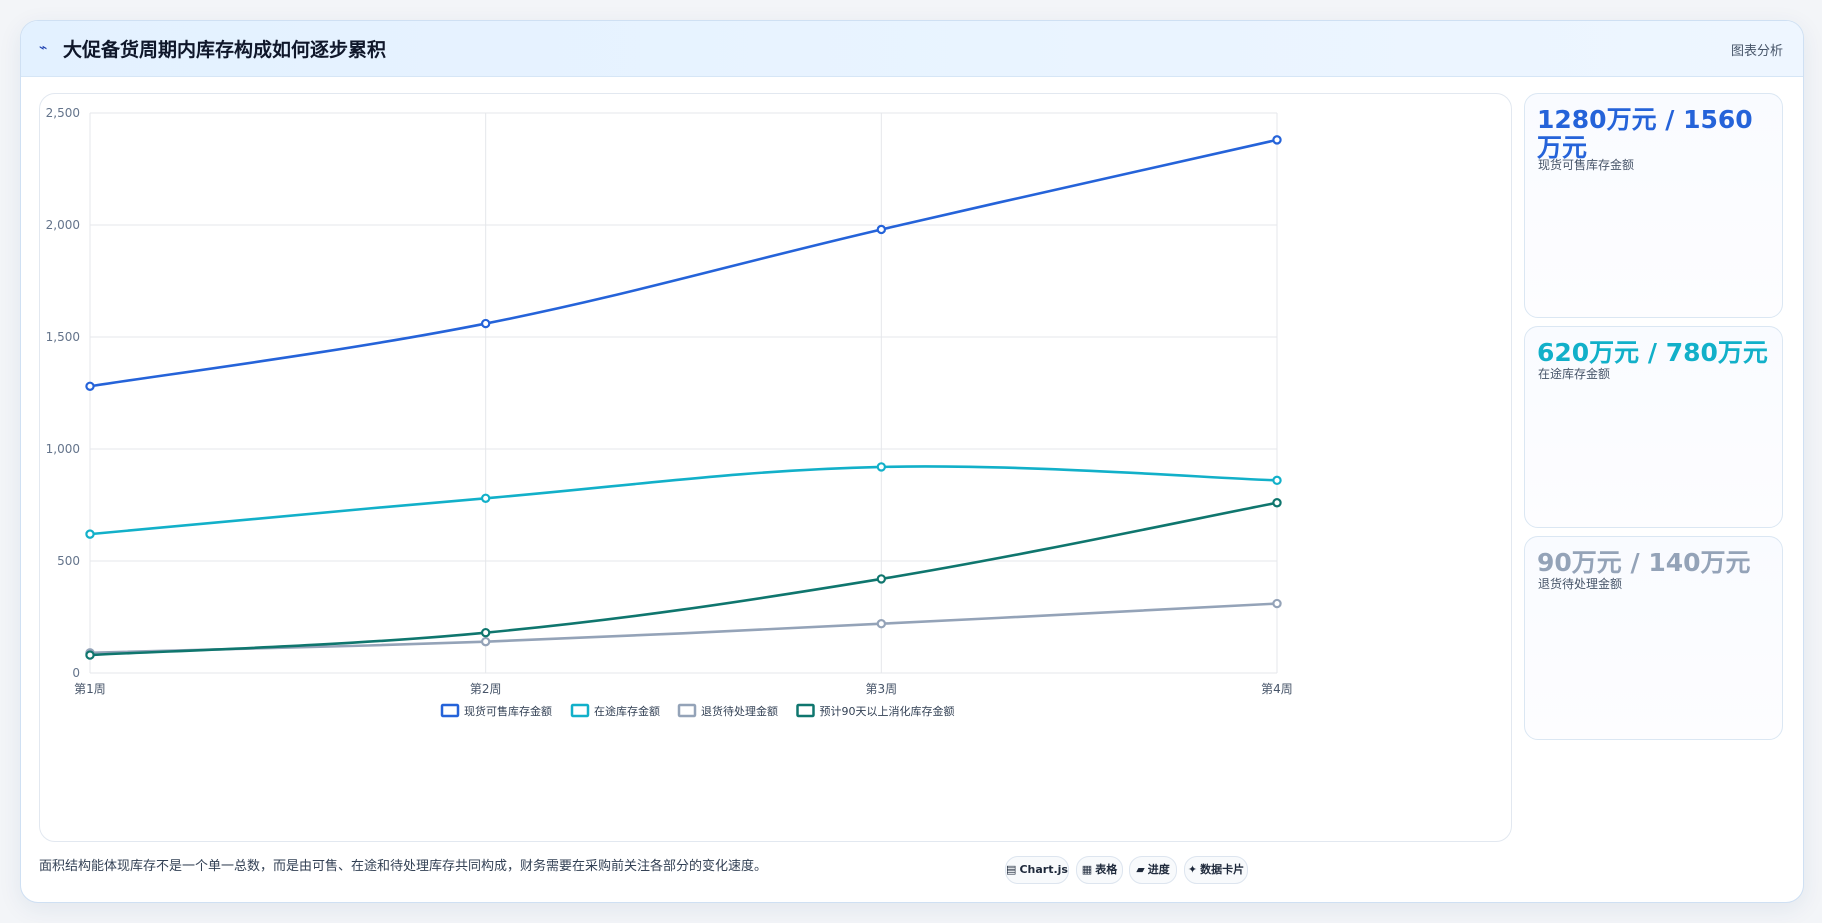  I want to click on tag-label: 数据卡片, so click(1222, 869).